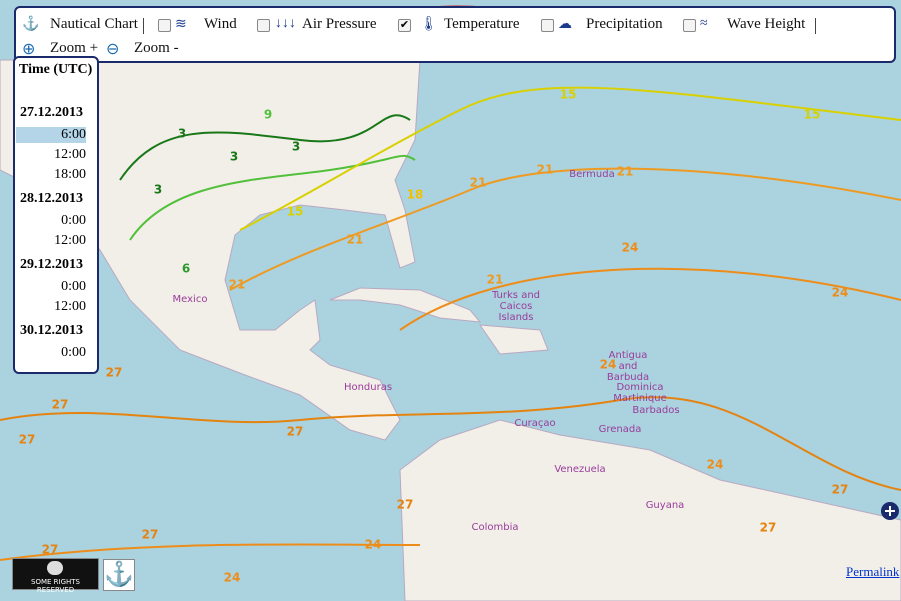 This screenshot has height=601, width=901. I want to click on place-label: Curaçao, so click(534, 423).